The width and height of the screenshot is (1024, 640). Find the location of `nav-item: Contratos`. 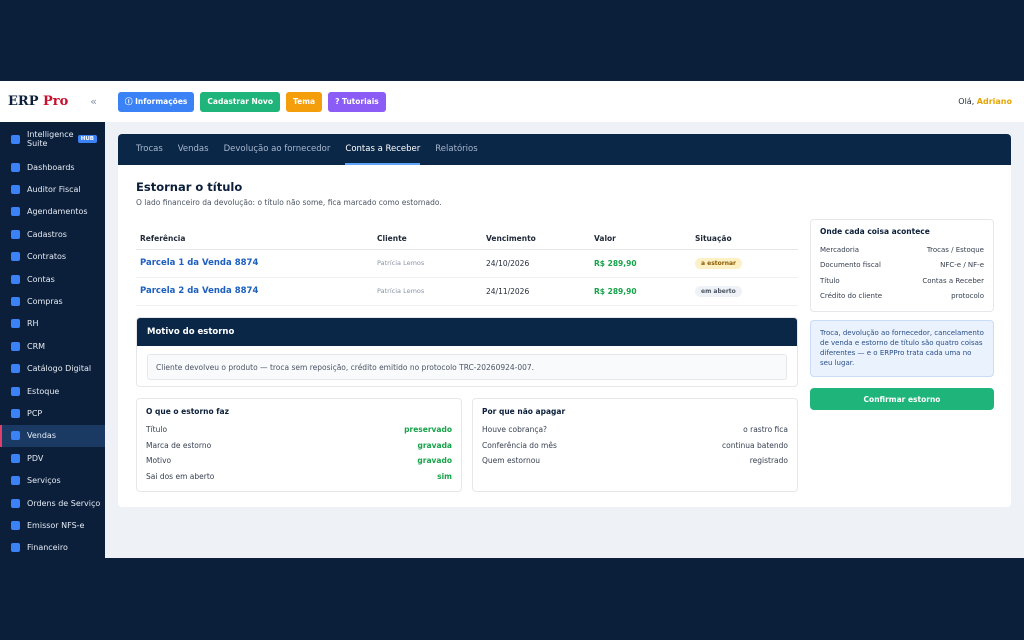

nav-item: Contratos is located at coordinates (52, 257).